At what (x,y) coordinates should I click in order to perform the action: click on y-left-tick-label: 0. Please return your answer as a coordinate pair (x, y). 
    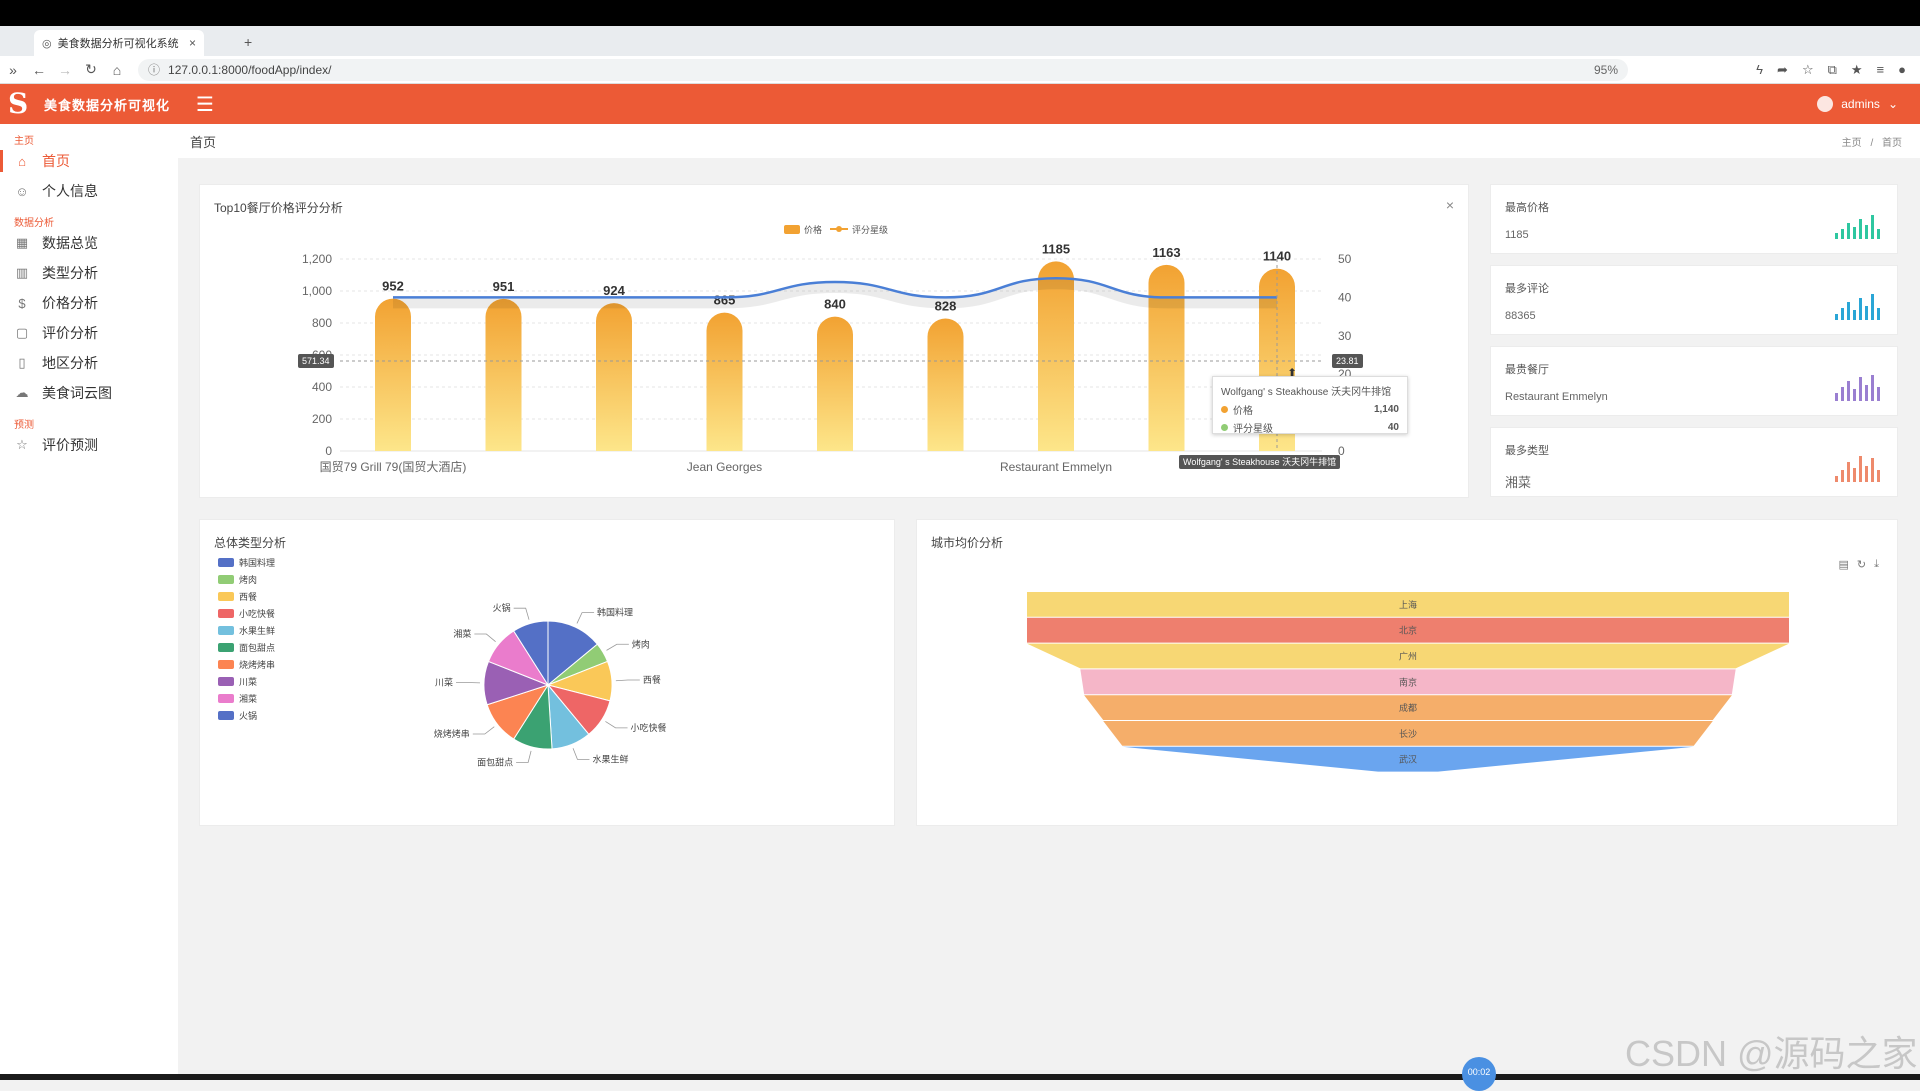
    Looking at the image, I should click on (328, 451).